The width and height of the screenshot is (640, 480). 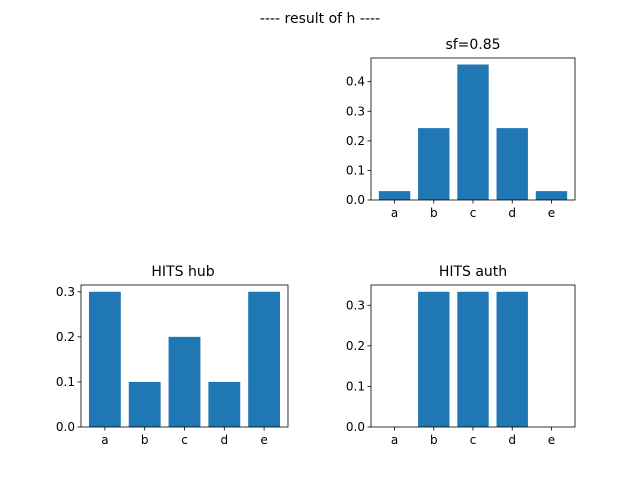 I want to click on chart-title: sf=0.85, so click(x=472, y=45).